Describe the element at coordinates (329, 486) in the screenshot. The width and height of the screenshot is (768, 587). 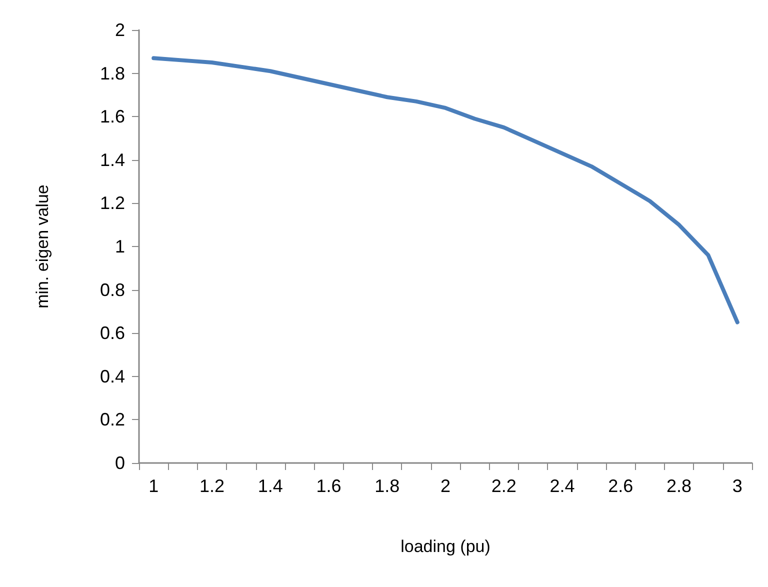
I see `x-tick-label: 1.6` at that location.